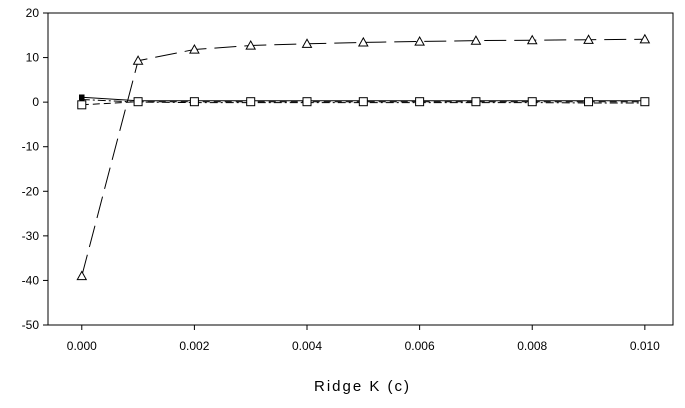 This screenshot has width=685, height=408. Describe the element at coordinates (363, 346) in the screenshot. I see `x-tick-labels: 0.000 0.002 0.004 0.006 0.008 0.010` at that location.